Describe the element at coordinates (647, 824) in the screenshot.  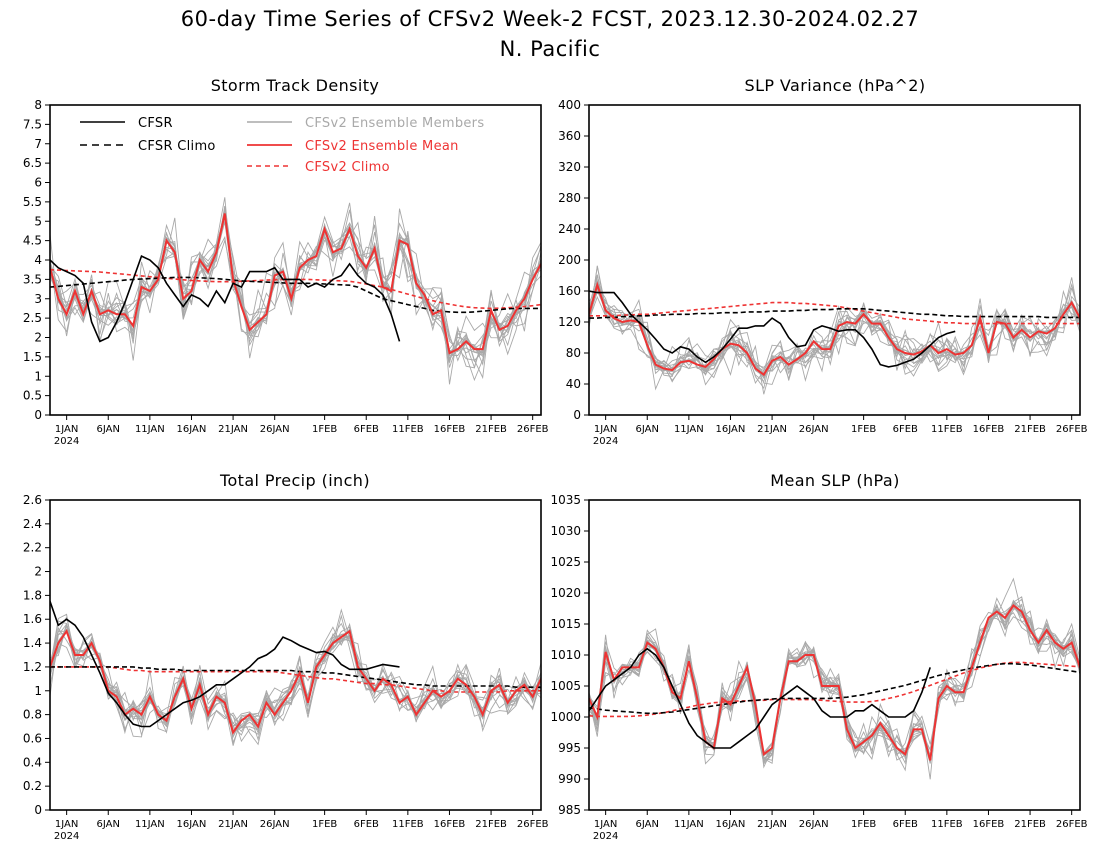
I see `x-tick-label: 6JAN` at that location.